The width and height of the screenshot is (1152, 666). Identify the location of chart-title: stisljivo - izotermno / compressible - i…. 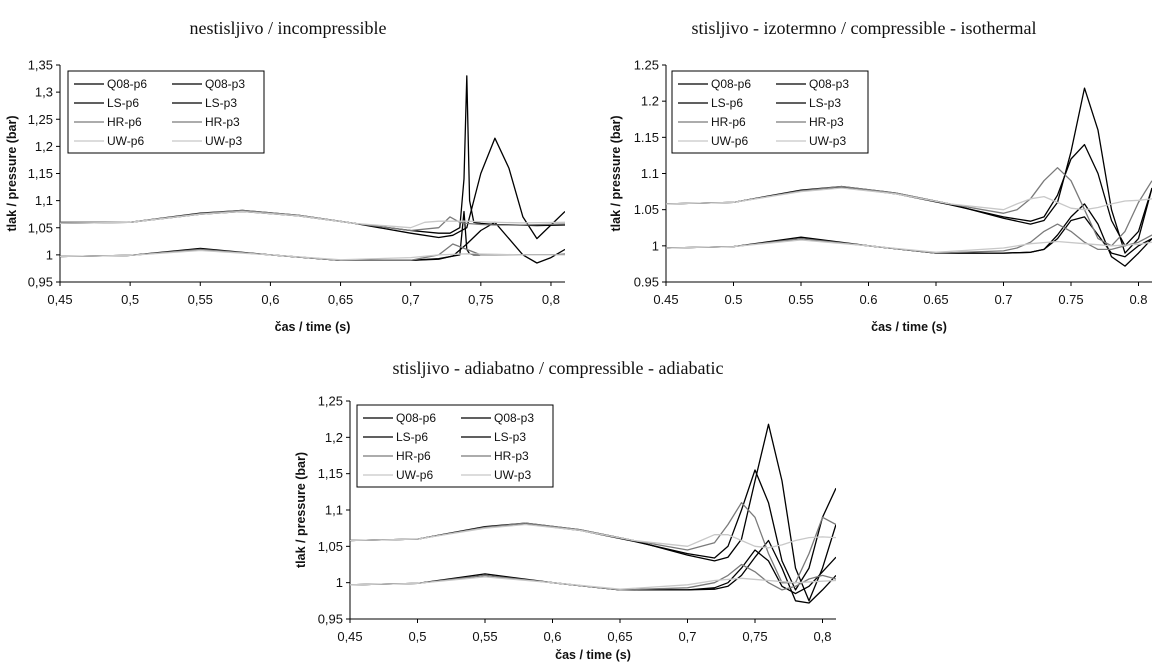
(864, 28).